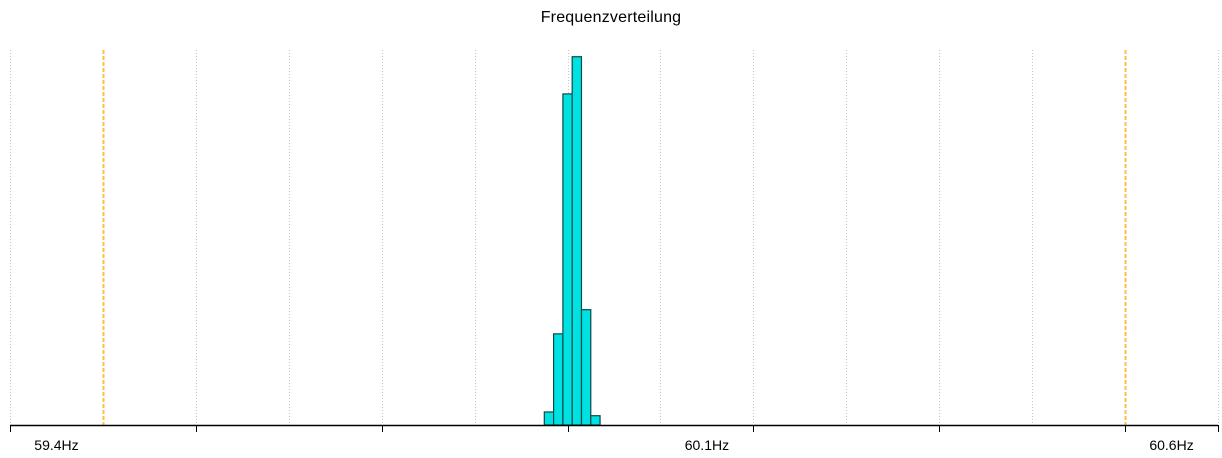 Image resolution: width=1222 pixels, height=458 pixels. What do you see at coordinates (614, 428) in the screenshot?
I see `x-axis` at bounding box center [614, 428].